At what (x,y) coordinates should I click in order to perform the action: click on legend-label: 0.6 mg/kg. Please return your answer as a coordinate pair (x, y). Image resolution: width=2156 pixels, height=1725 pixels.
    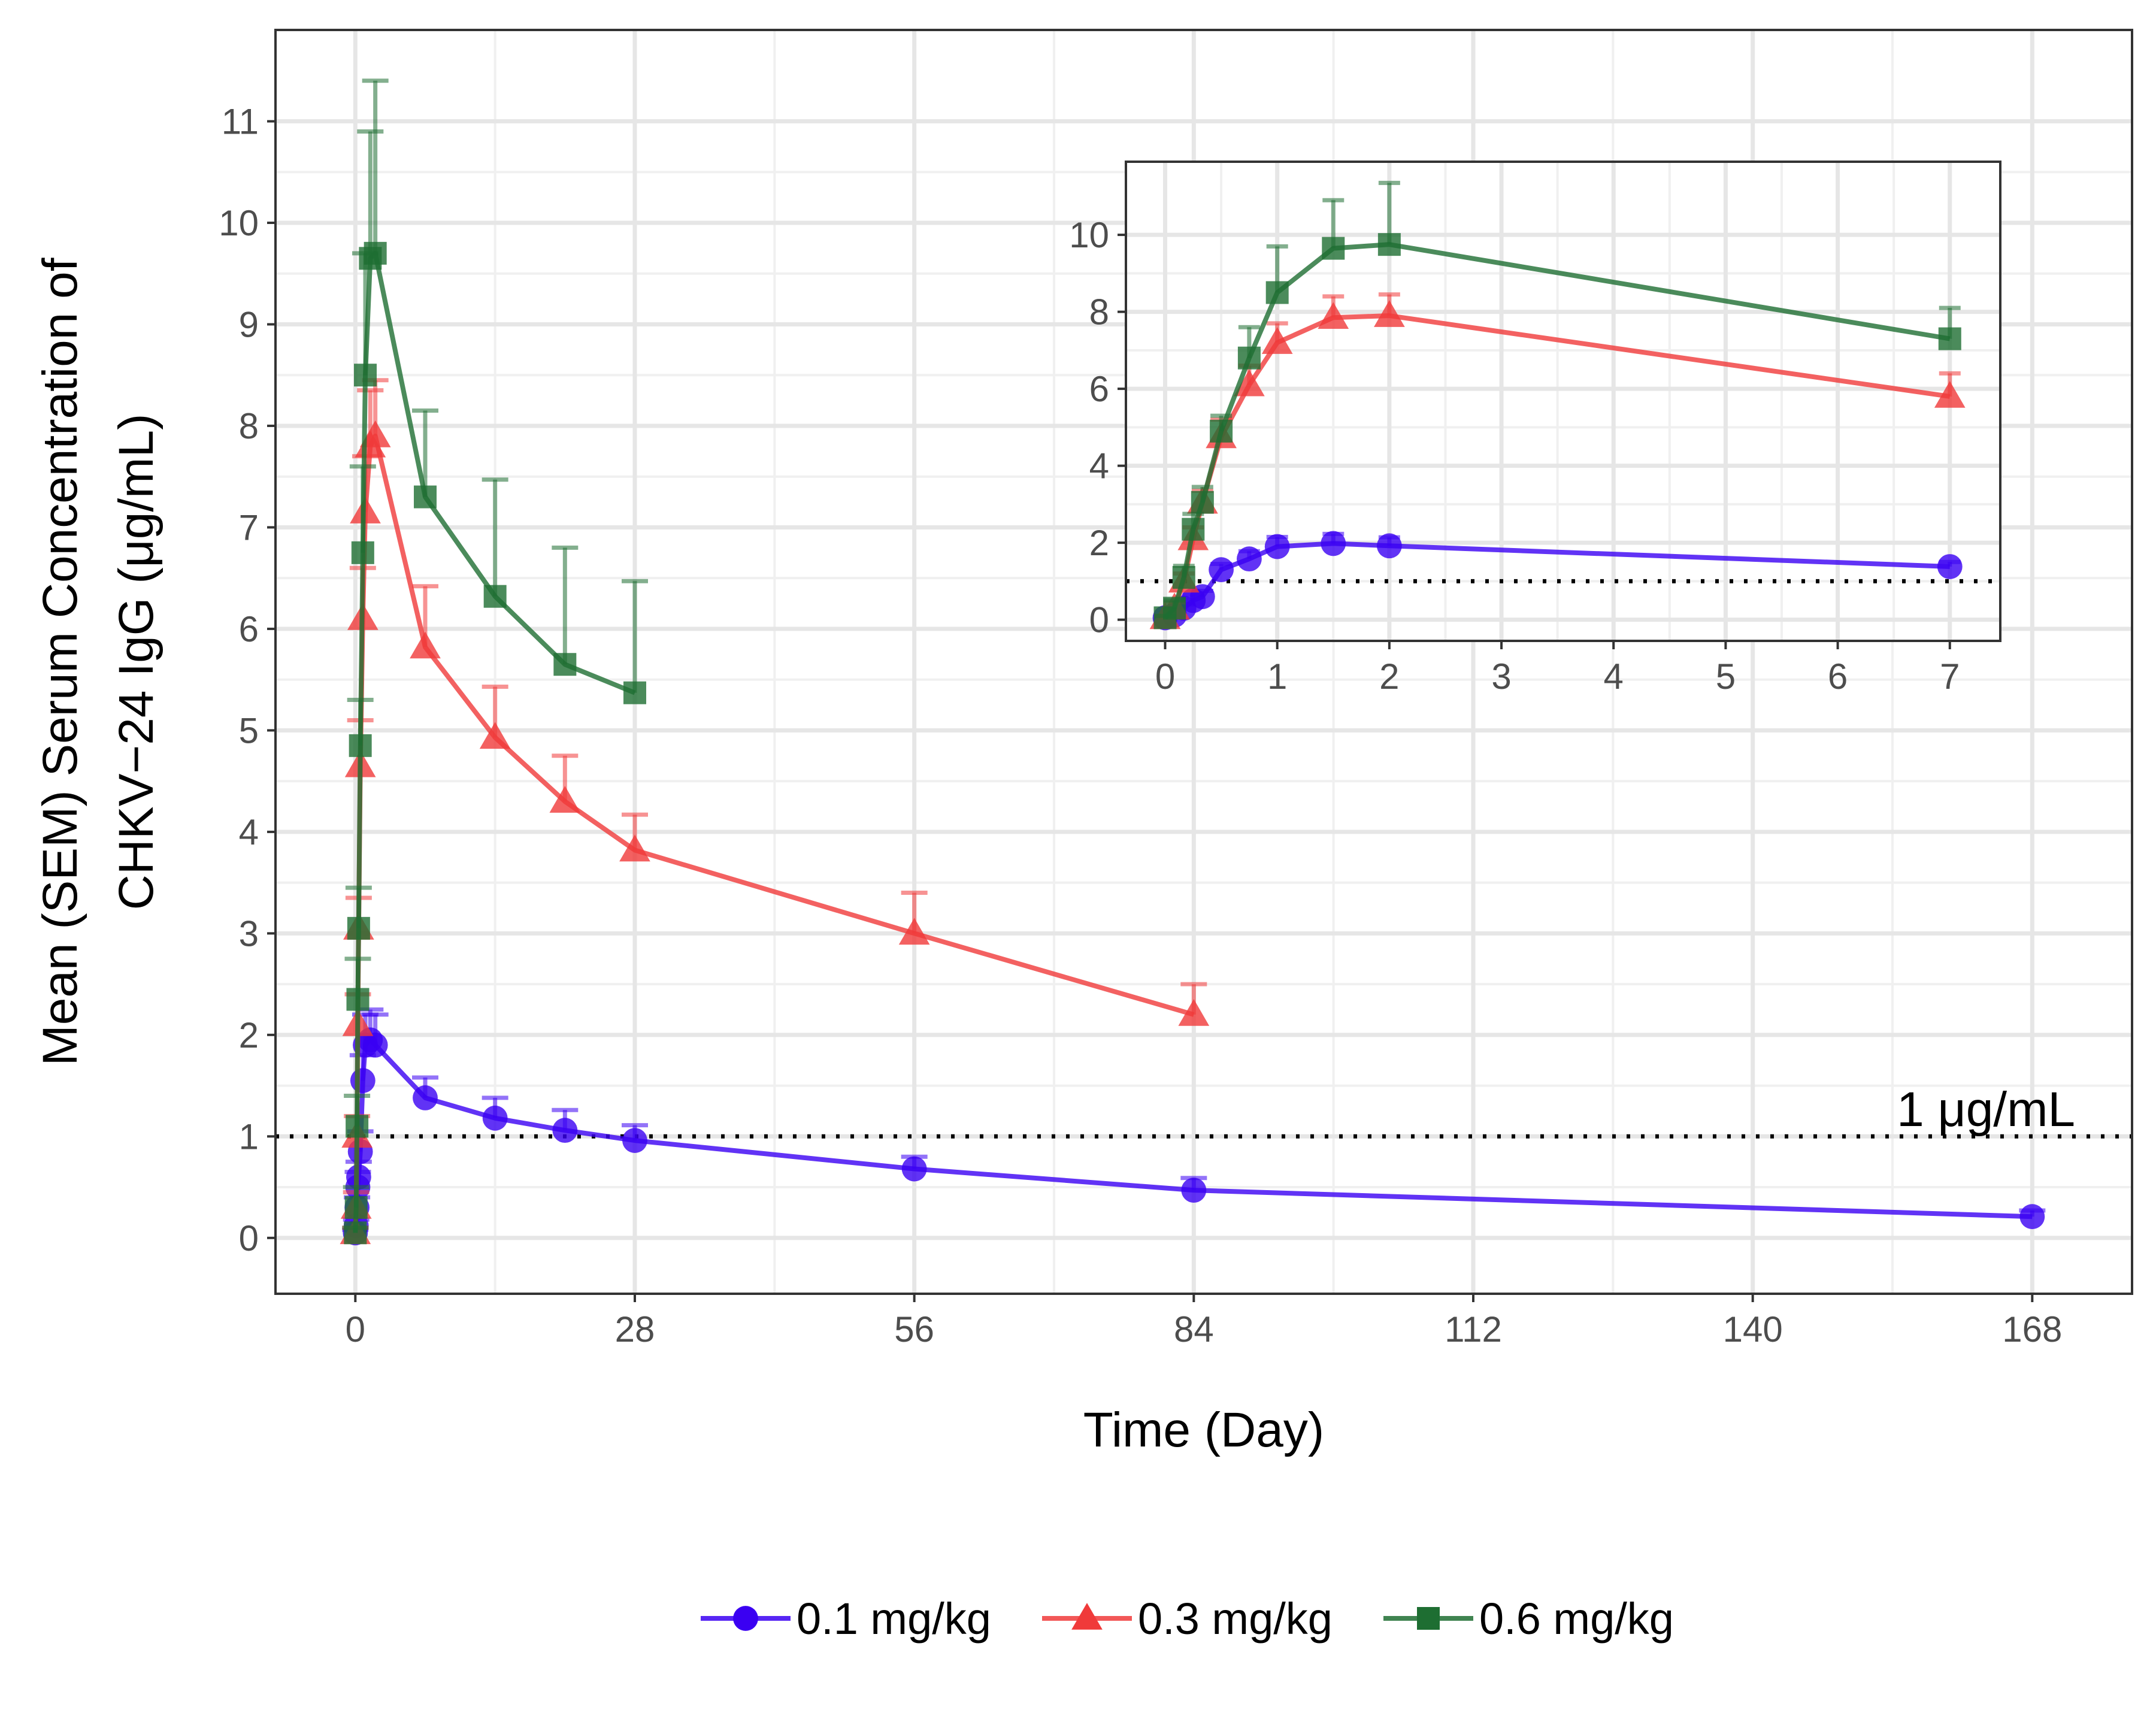
    Looking at the image, I should click on (1576, 1619).